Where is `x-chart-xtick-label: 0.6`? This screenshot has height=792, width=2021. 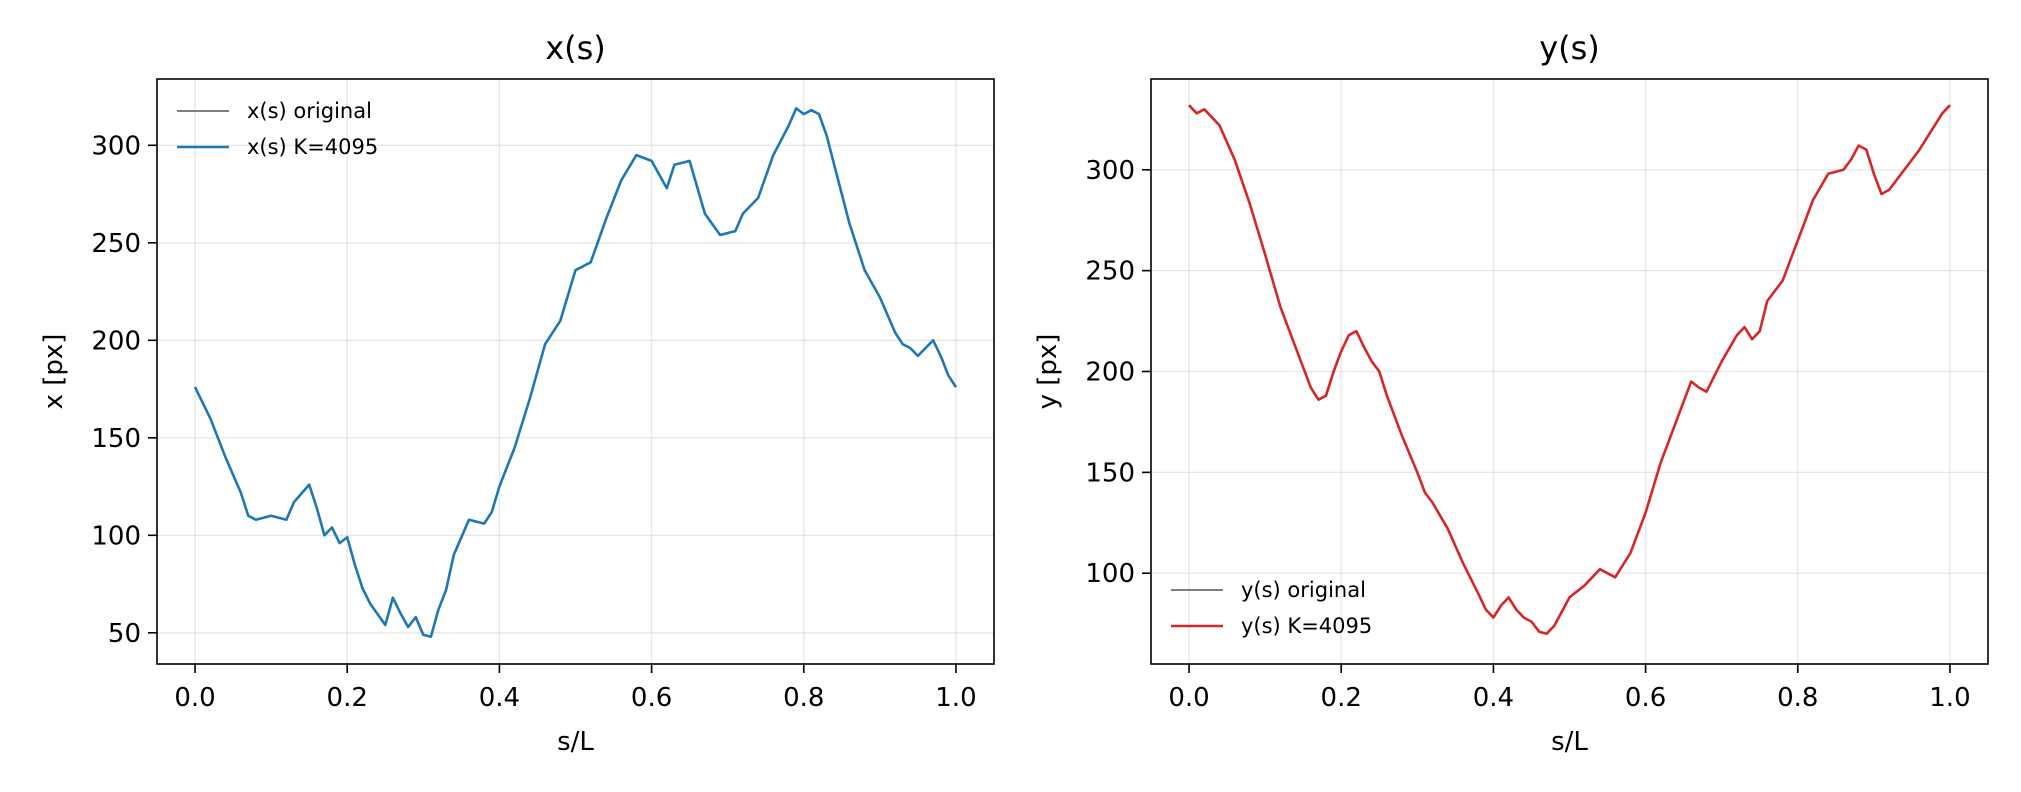 x-chart-xtick-label: 0.6 is located at coordinates (651, 698).